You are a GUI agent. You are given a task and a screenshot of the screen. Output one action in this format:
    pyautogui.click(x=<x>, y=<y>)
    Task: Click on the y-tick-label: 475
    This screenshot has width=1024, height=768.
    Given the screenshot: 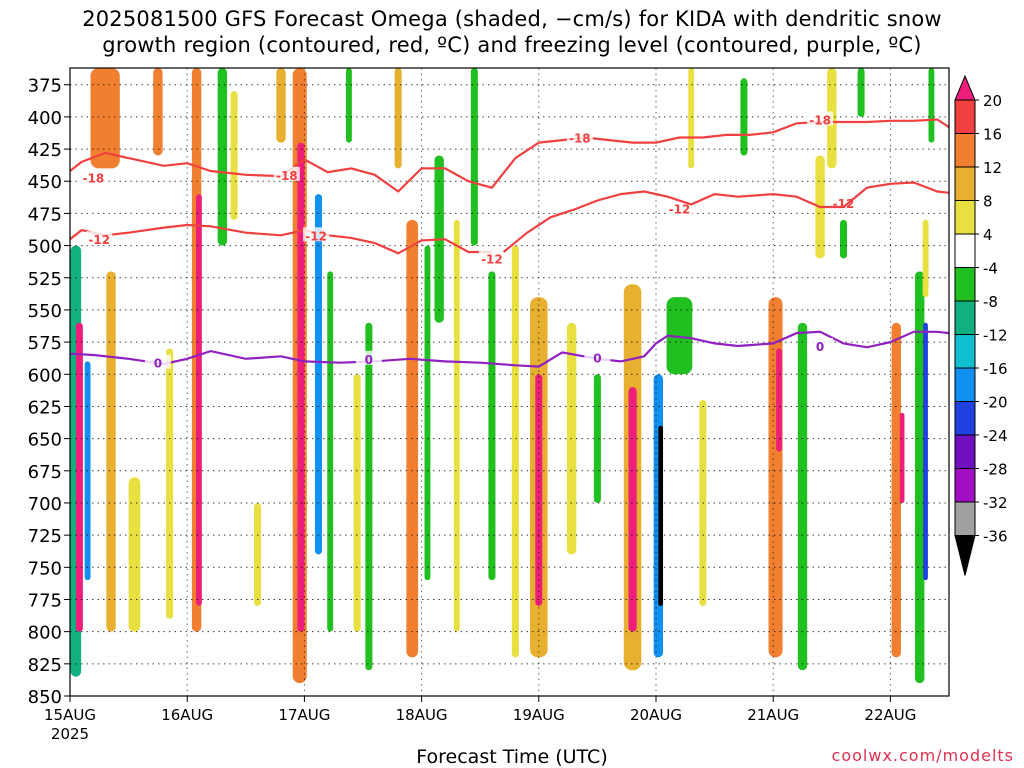 What is the action you would take?
    pyautogui.click(x=45, y=214)
    